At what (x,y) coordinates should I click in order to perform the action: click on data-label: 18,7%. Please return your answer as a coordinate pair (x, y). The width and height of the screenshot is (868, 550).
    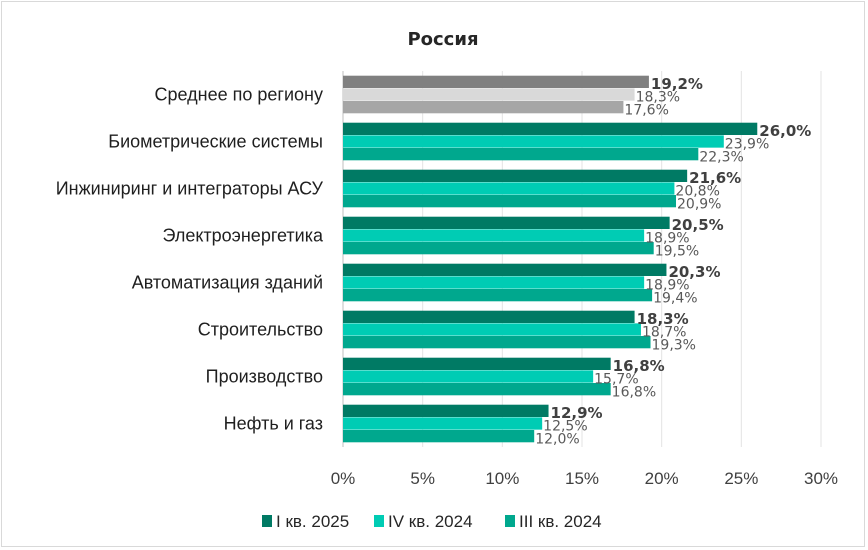
    Looking at the image, I should click on (664, 333).